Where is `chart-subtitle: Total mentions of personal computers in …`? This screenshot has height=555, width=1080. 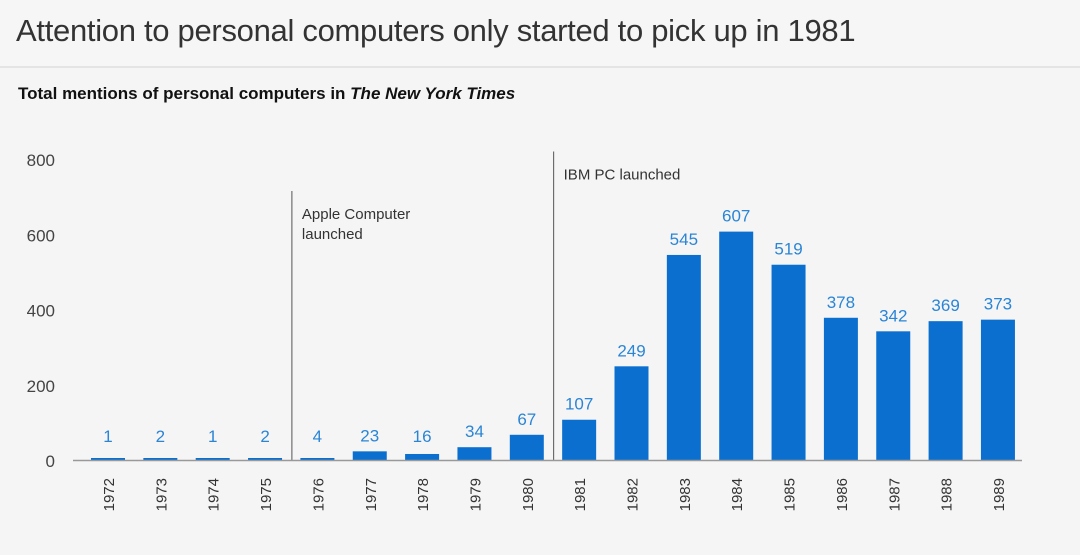
chart-subtitle: Total mentions of personal computers in … is located at coordinates (266, 94).